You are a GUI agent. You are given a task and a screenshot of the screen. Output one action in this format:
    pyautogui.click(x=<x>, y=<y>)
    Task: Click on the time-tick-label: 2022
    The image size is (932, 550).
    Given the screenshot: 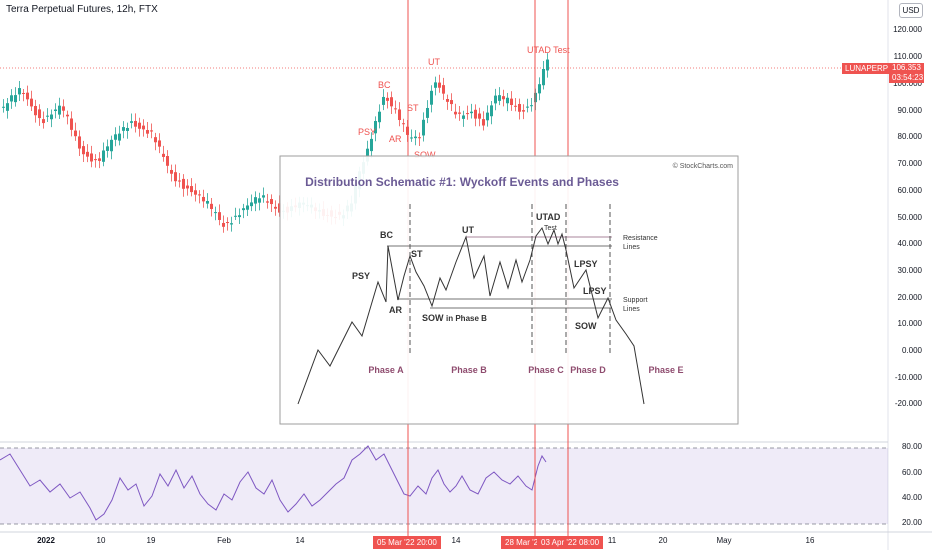 What is the action you would take?
    pyautogui.click(x=46, y=540)
    